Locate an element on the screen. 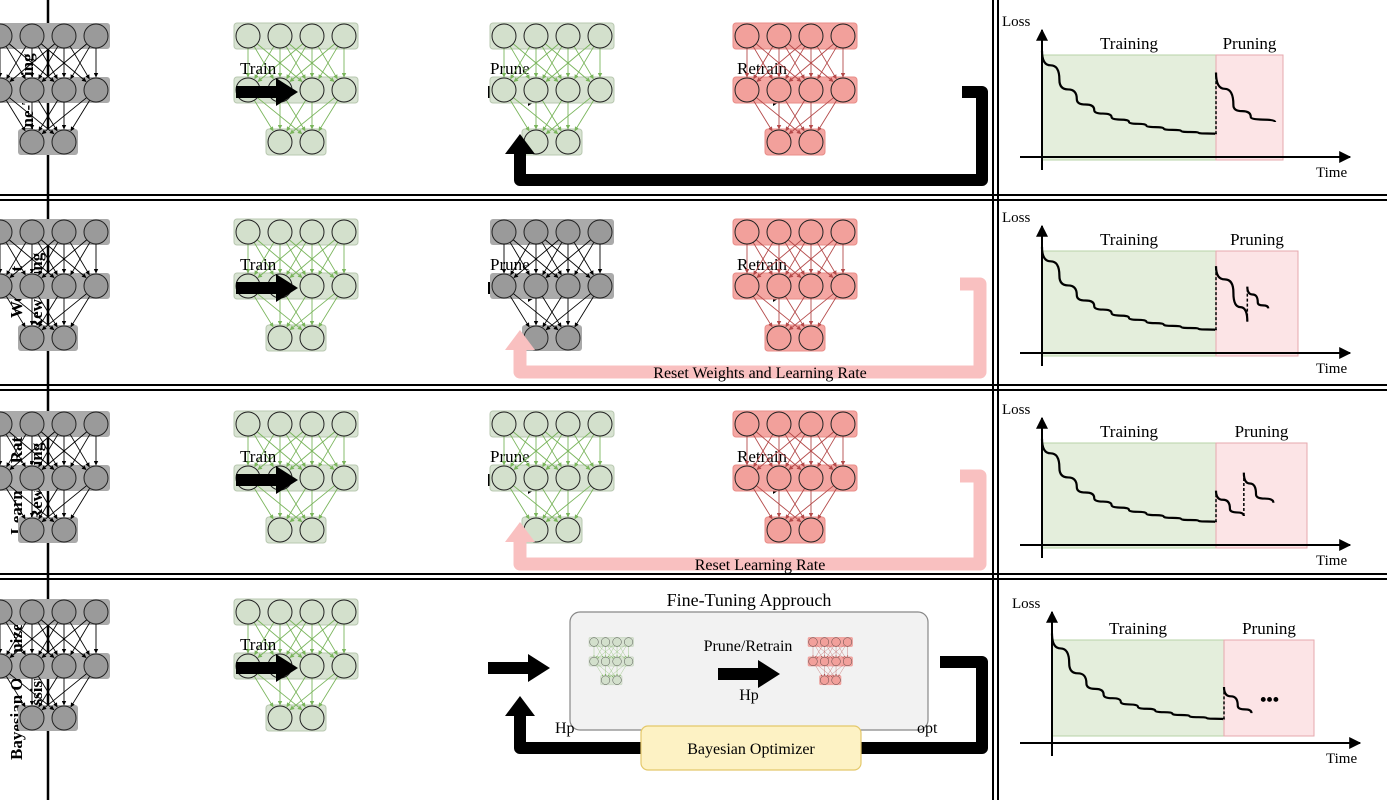  step-arrow is located at coordinates (749, 674).